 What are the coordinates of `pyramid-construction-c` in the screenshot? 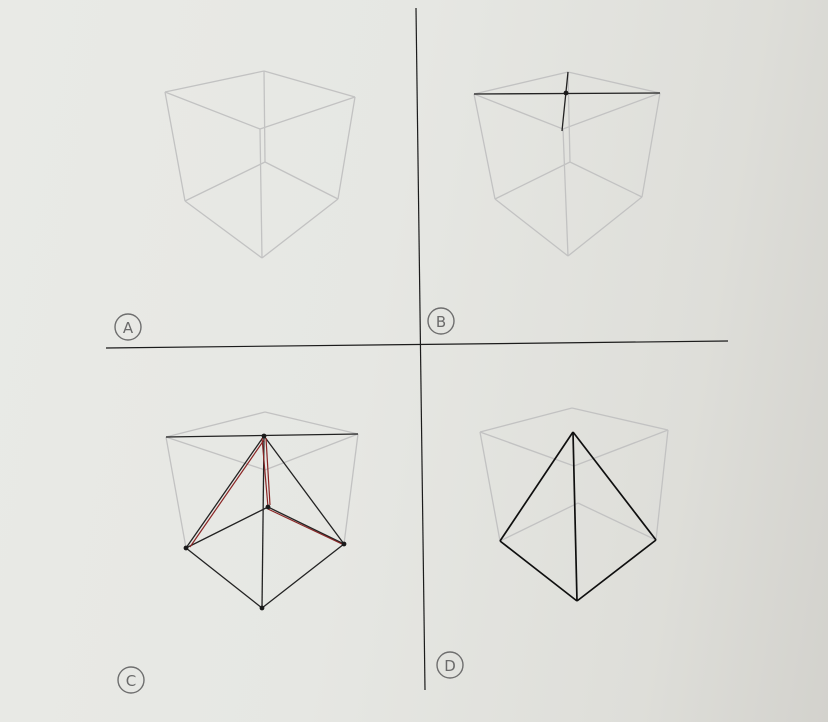 It's located at (265, 522).